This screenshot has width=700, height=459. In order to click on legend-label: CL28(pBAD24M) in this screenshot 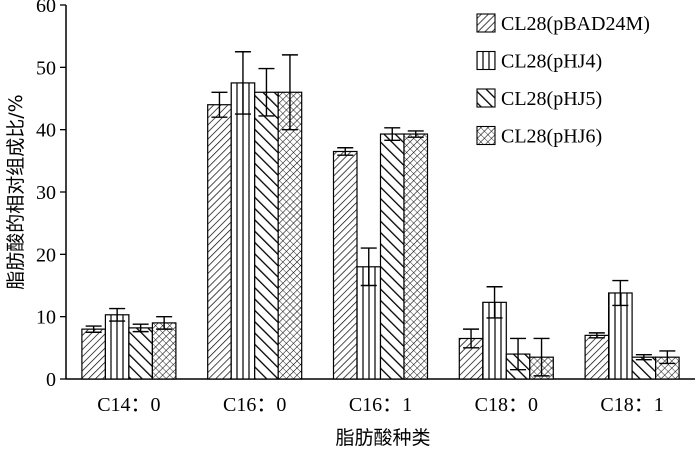, I will do `click(575, 24)`.